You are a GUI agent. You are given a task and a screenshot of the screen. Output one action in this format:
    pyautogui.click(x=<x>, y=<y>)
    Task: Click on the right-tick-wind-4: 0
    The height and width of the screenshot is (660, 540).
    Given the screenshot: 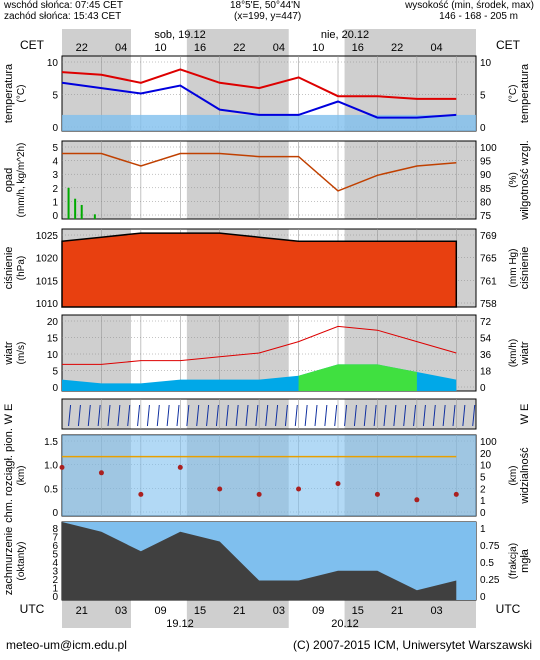 What is the action you would take?
    pyautogui.click(x=483, y=388)
    